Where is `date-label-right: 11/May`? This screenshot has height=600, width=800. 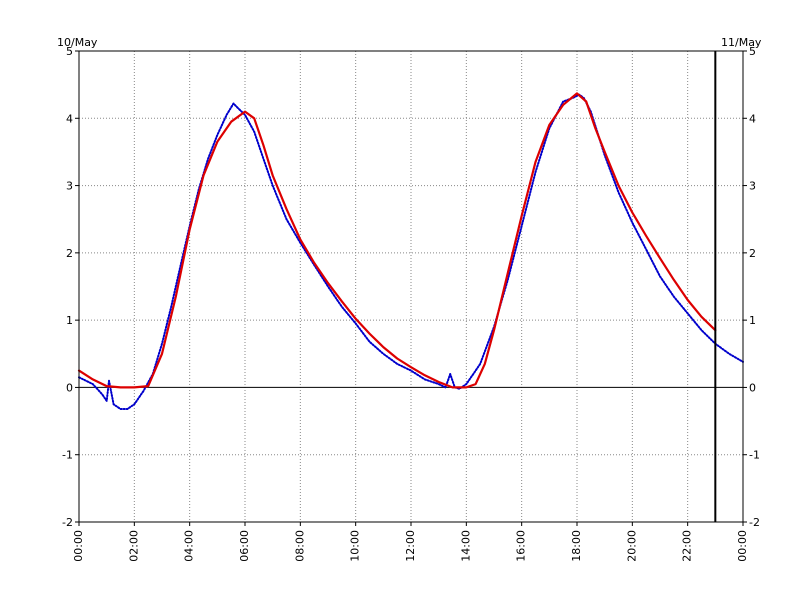 date-label-right: 11/May is located at coordinates (741, 42).